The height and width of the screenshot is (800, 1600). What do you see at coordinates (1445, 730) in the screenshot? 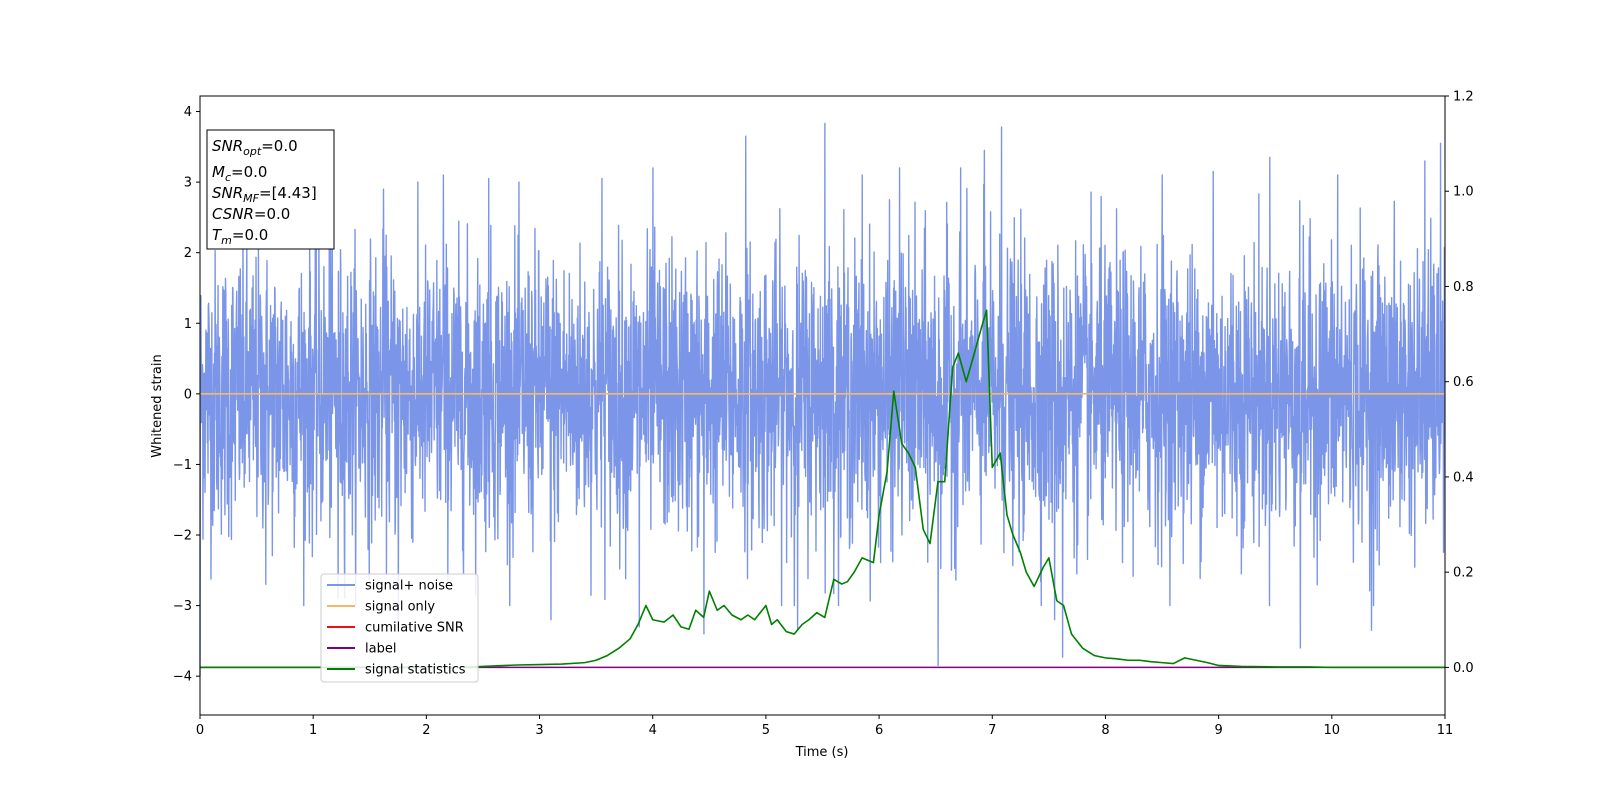
I see `x-tick-label: 11` at bounding box center [1445, 730].